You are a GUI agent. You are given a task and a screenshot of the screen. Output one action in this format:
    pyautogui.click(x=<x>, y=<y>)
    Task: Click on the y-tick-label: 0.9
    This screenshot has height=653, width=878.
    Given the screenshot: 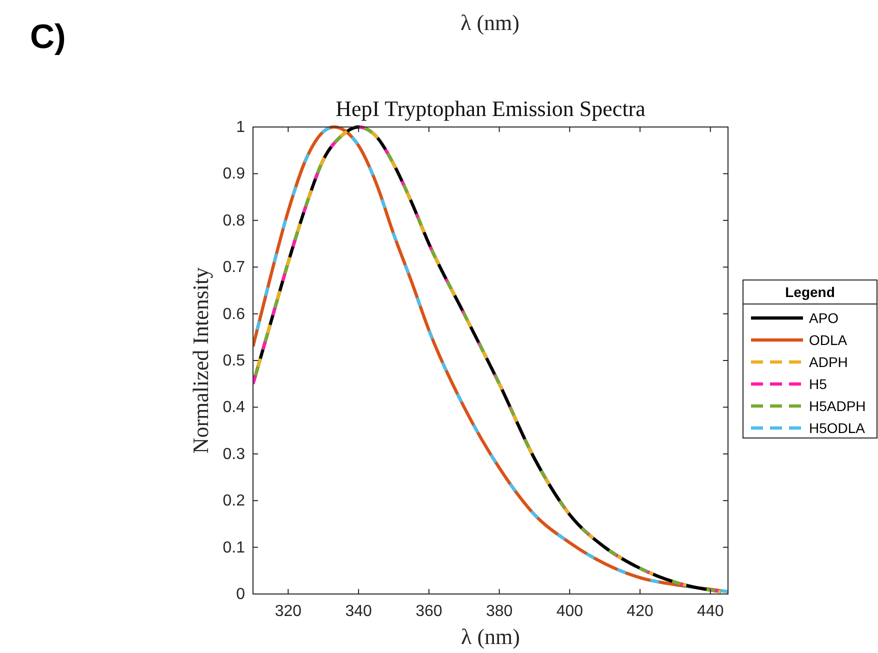 What is the action you would take?
    pyautogui.click(x=234, y=174)
    